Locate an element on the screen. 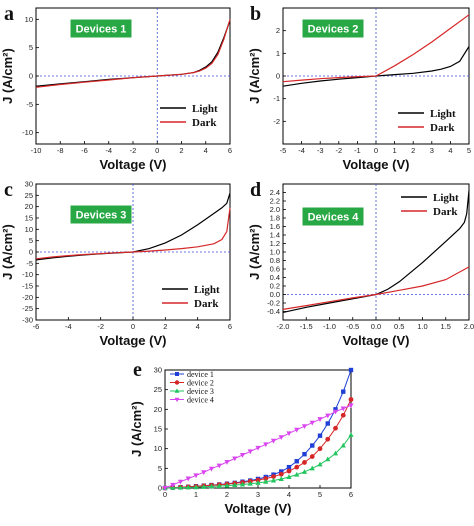 This screenshot has height=526, width=474. y-tick-label: 1.6 is located at coordinates (275, 226).